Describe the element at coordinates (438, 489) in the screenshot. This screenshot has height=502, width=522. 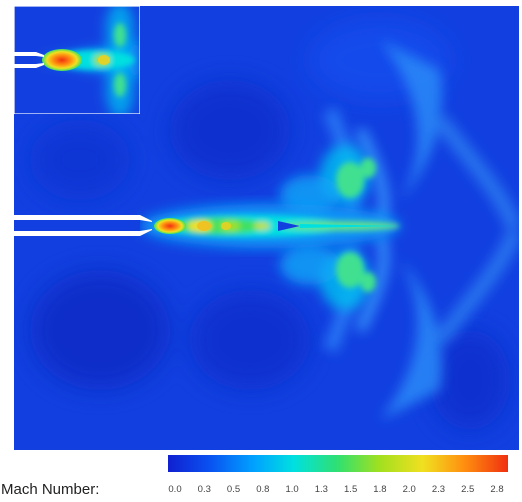
I see `colorbar-tick-label: 2.3` at that location.